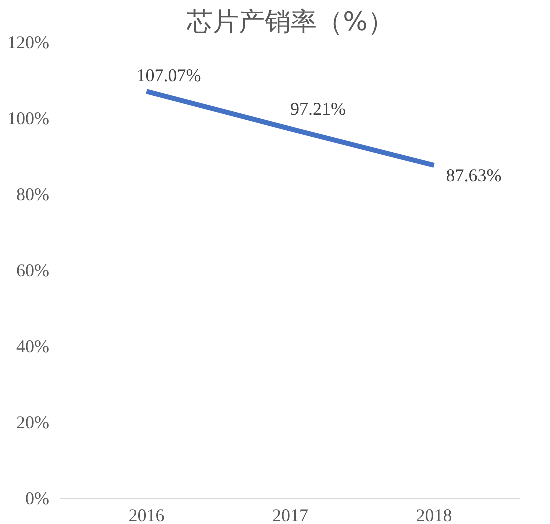 The width and height of the screenshot is (550, 524). Describe the element at coordinates (169, 76) in the screenshot. I see `data-label: 107.07%` at that location.